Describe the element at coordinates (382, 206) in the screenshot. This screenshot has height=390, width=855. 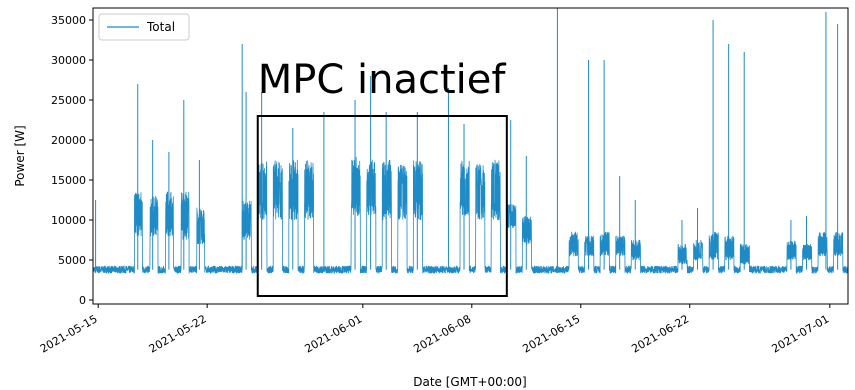
I see `annotation-box` at that location.